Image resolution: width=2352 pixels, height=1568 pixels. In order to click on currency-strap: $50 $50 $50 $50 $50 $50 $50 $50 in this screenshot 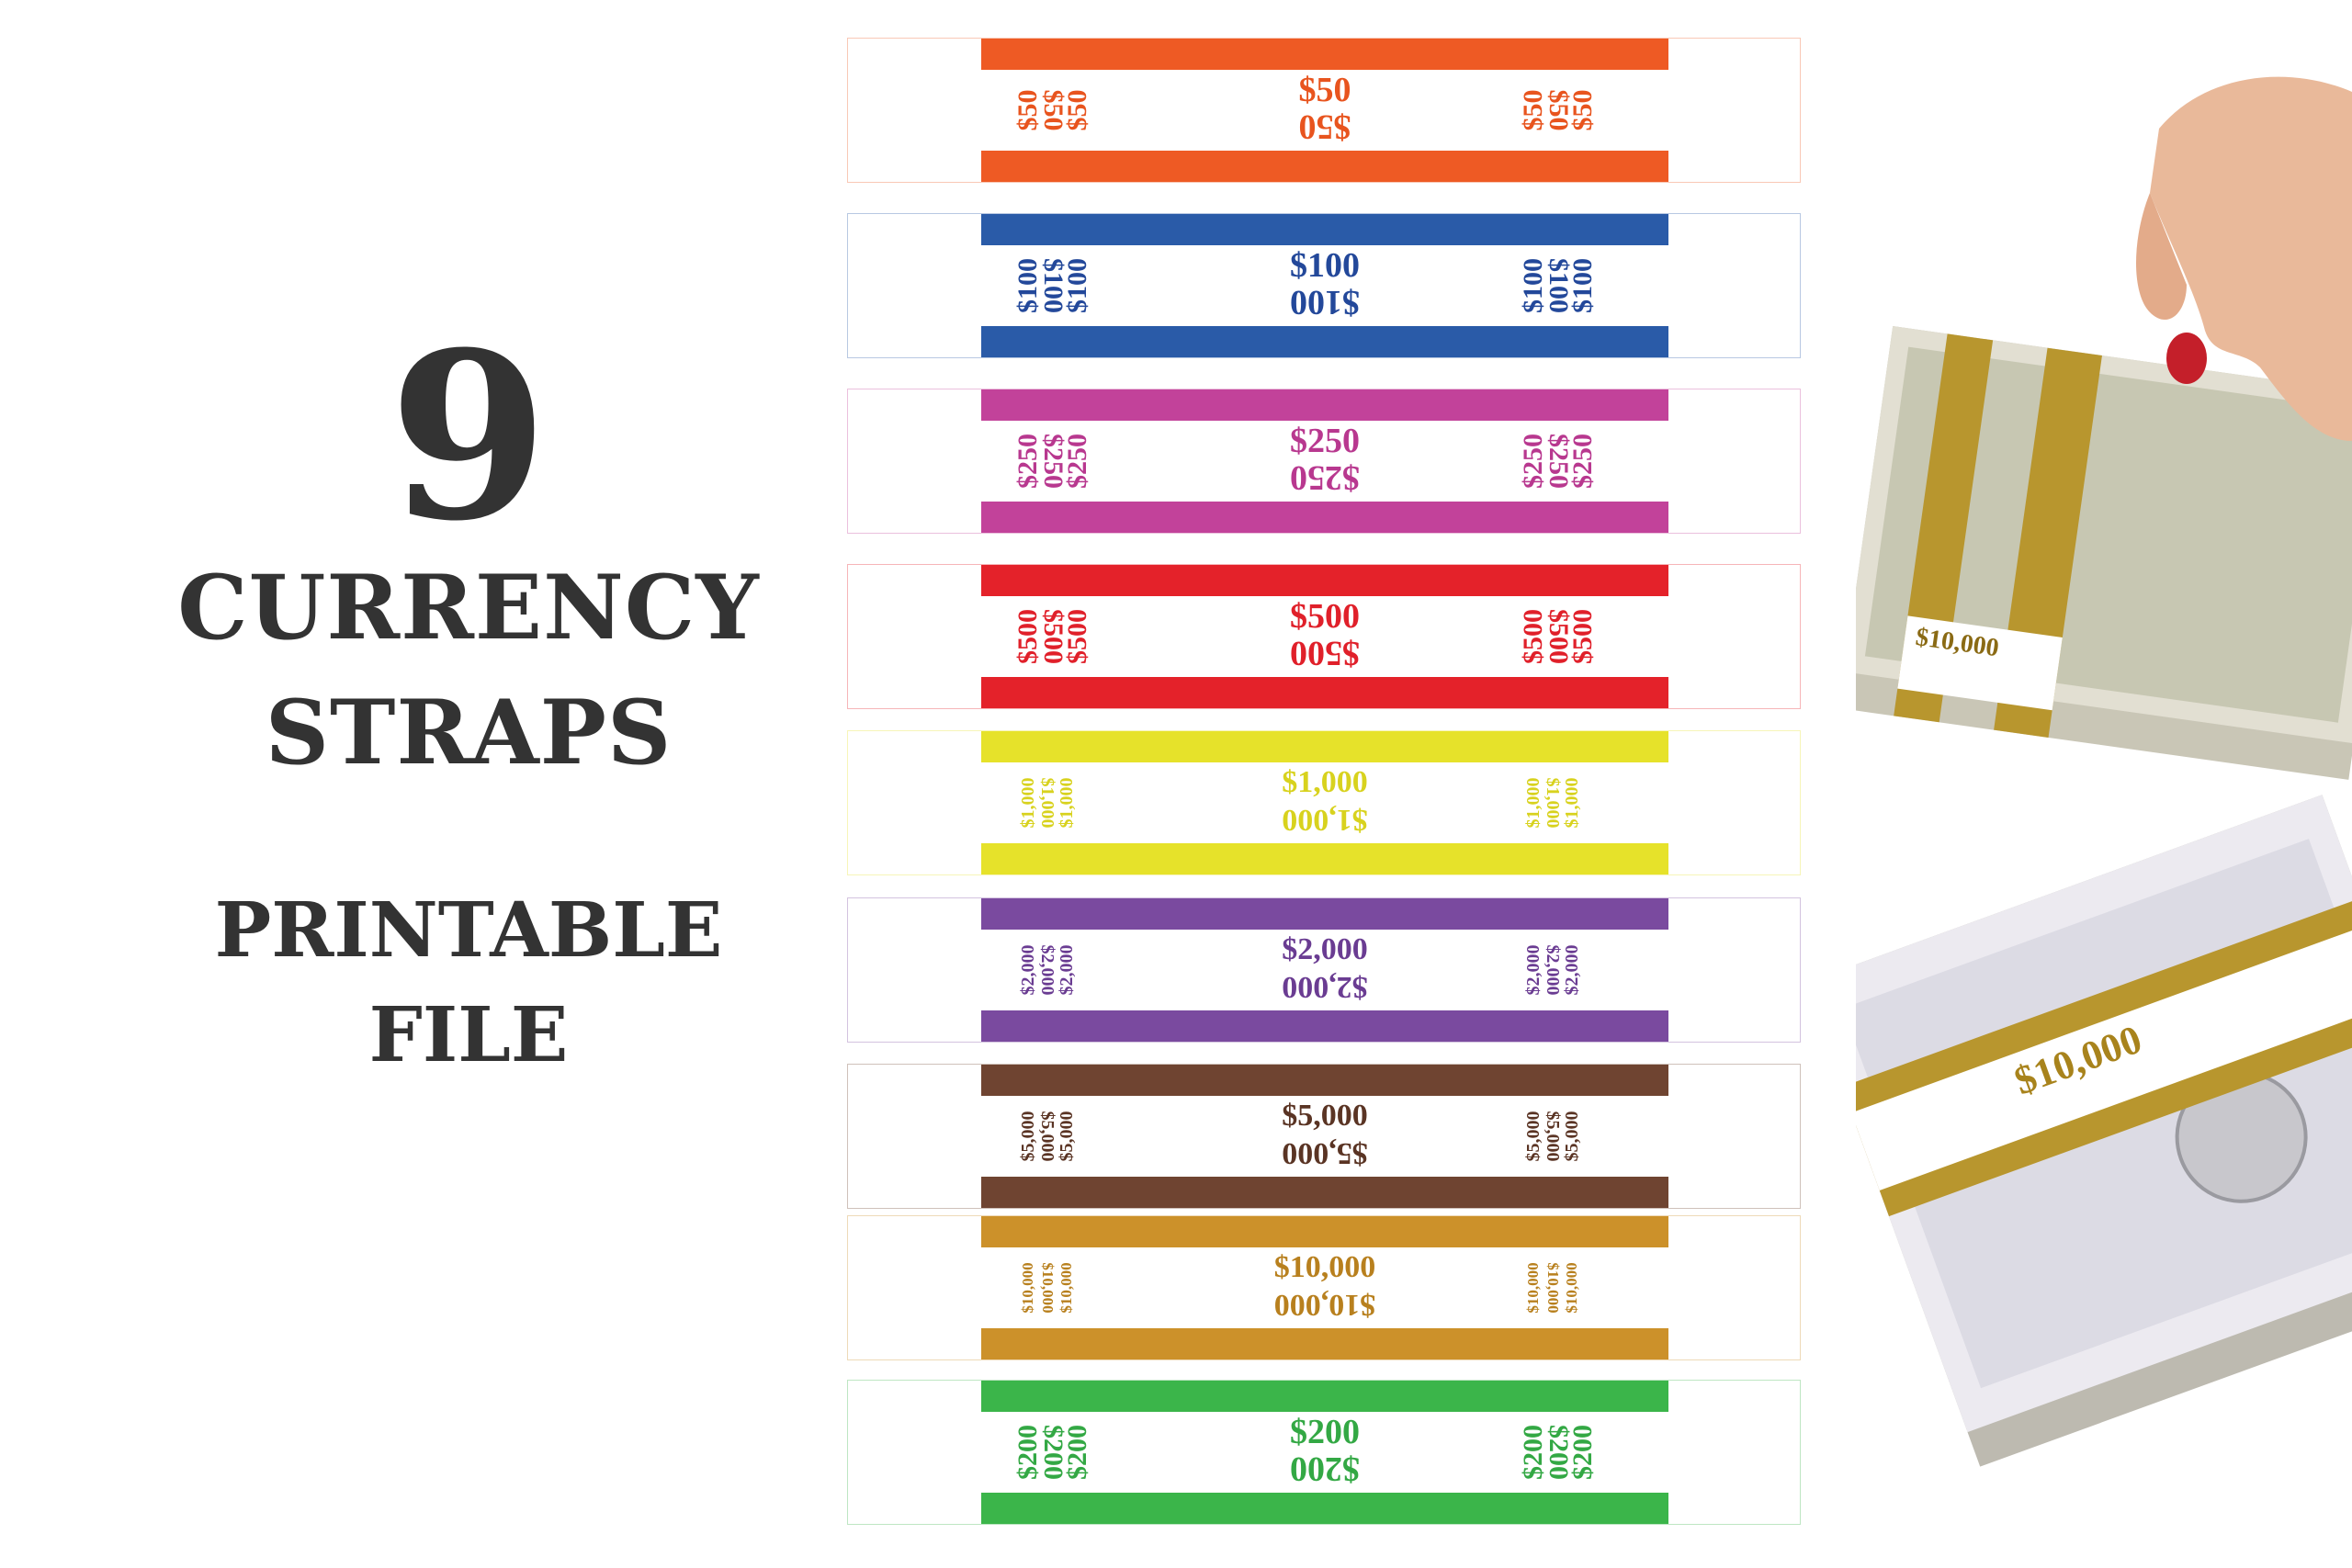, I will do `click(1324, 110)`.